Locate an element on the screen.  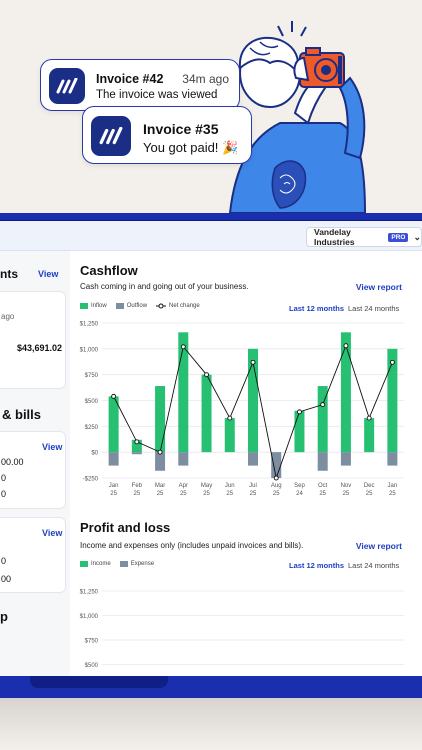
x-tick-label: Sep is located at coordinates (299, 486).